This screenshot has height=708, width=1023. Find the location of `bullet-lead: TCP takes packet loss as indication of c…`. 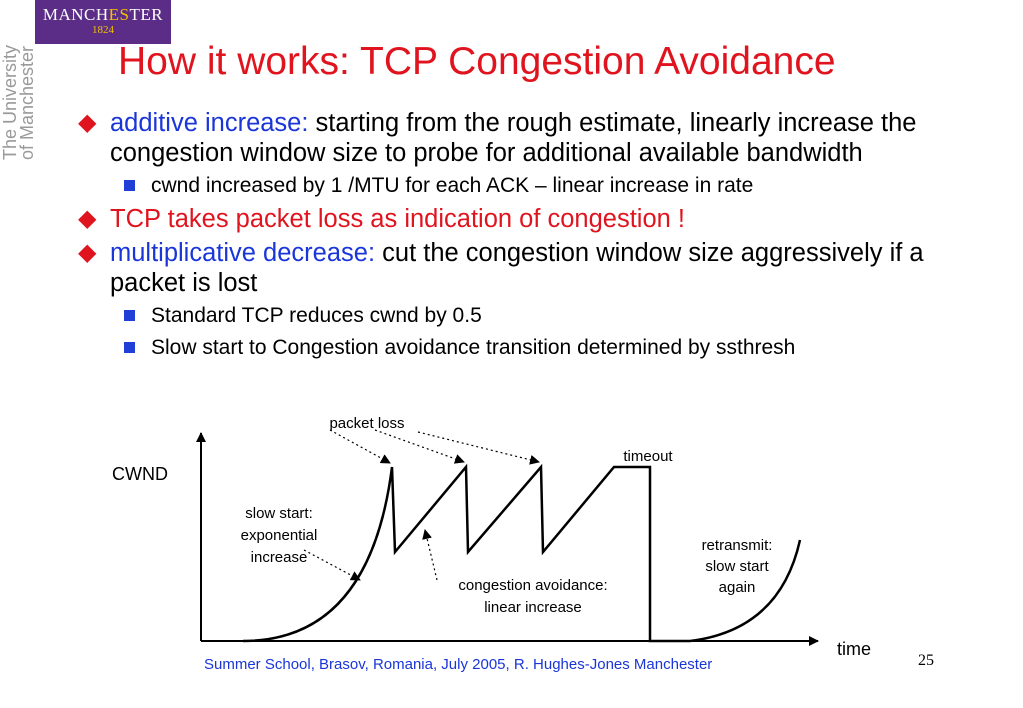

bullet-lead: TCP takes packet loss as indication of c… is located at coordinates (398, 219).